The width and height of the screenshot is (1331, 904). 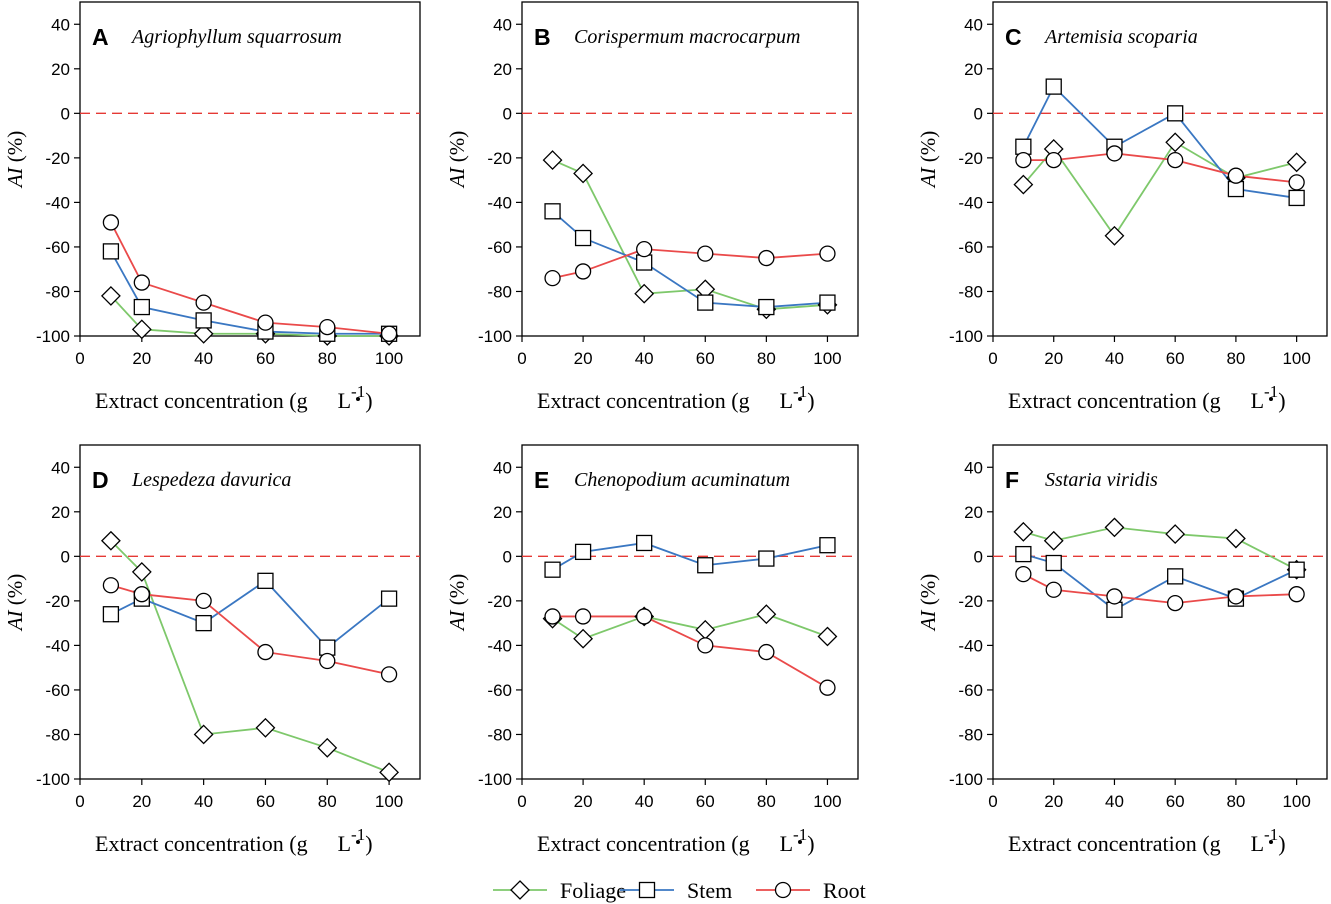 What do you see at coordinates (211, 480) in the screenshot?
I see `species-title: Lespedeza davurica` at bounding box center [211, 480].